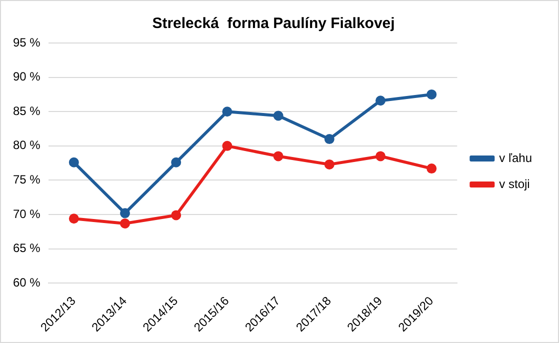  I want to click on chart-title: Strelecká forma Paulíny Fialkovej, so click(273, 23).